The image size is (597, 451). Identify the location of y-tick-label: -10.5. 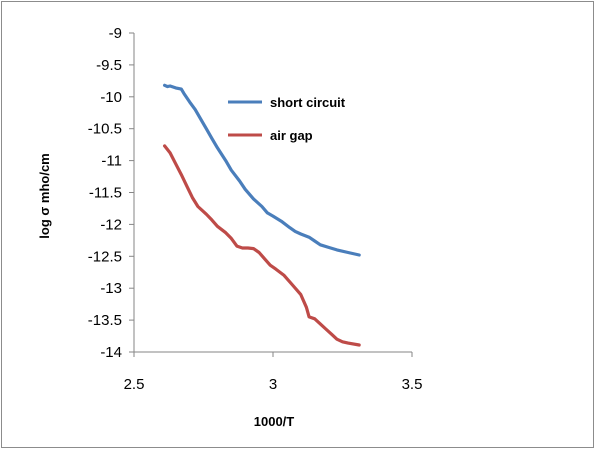
(105, 129).